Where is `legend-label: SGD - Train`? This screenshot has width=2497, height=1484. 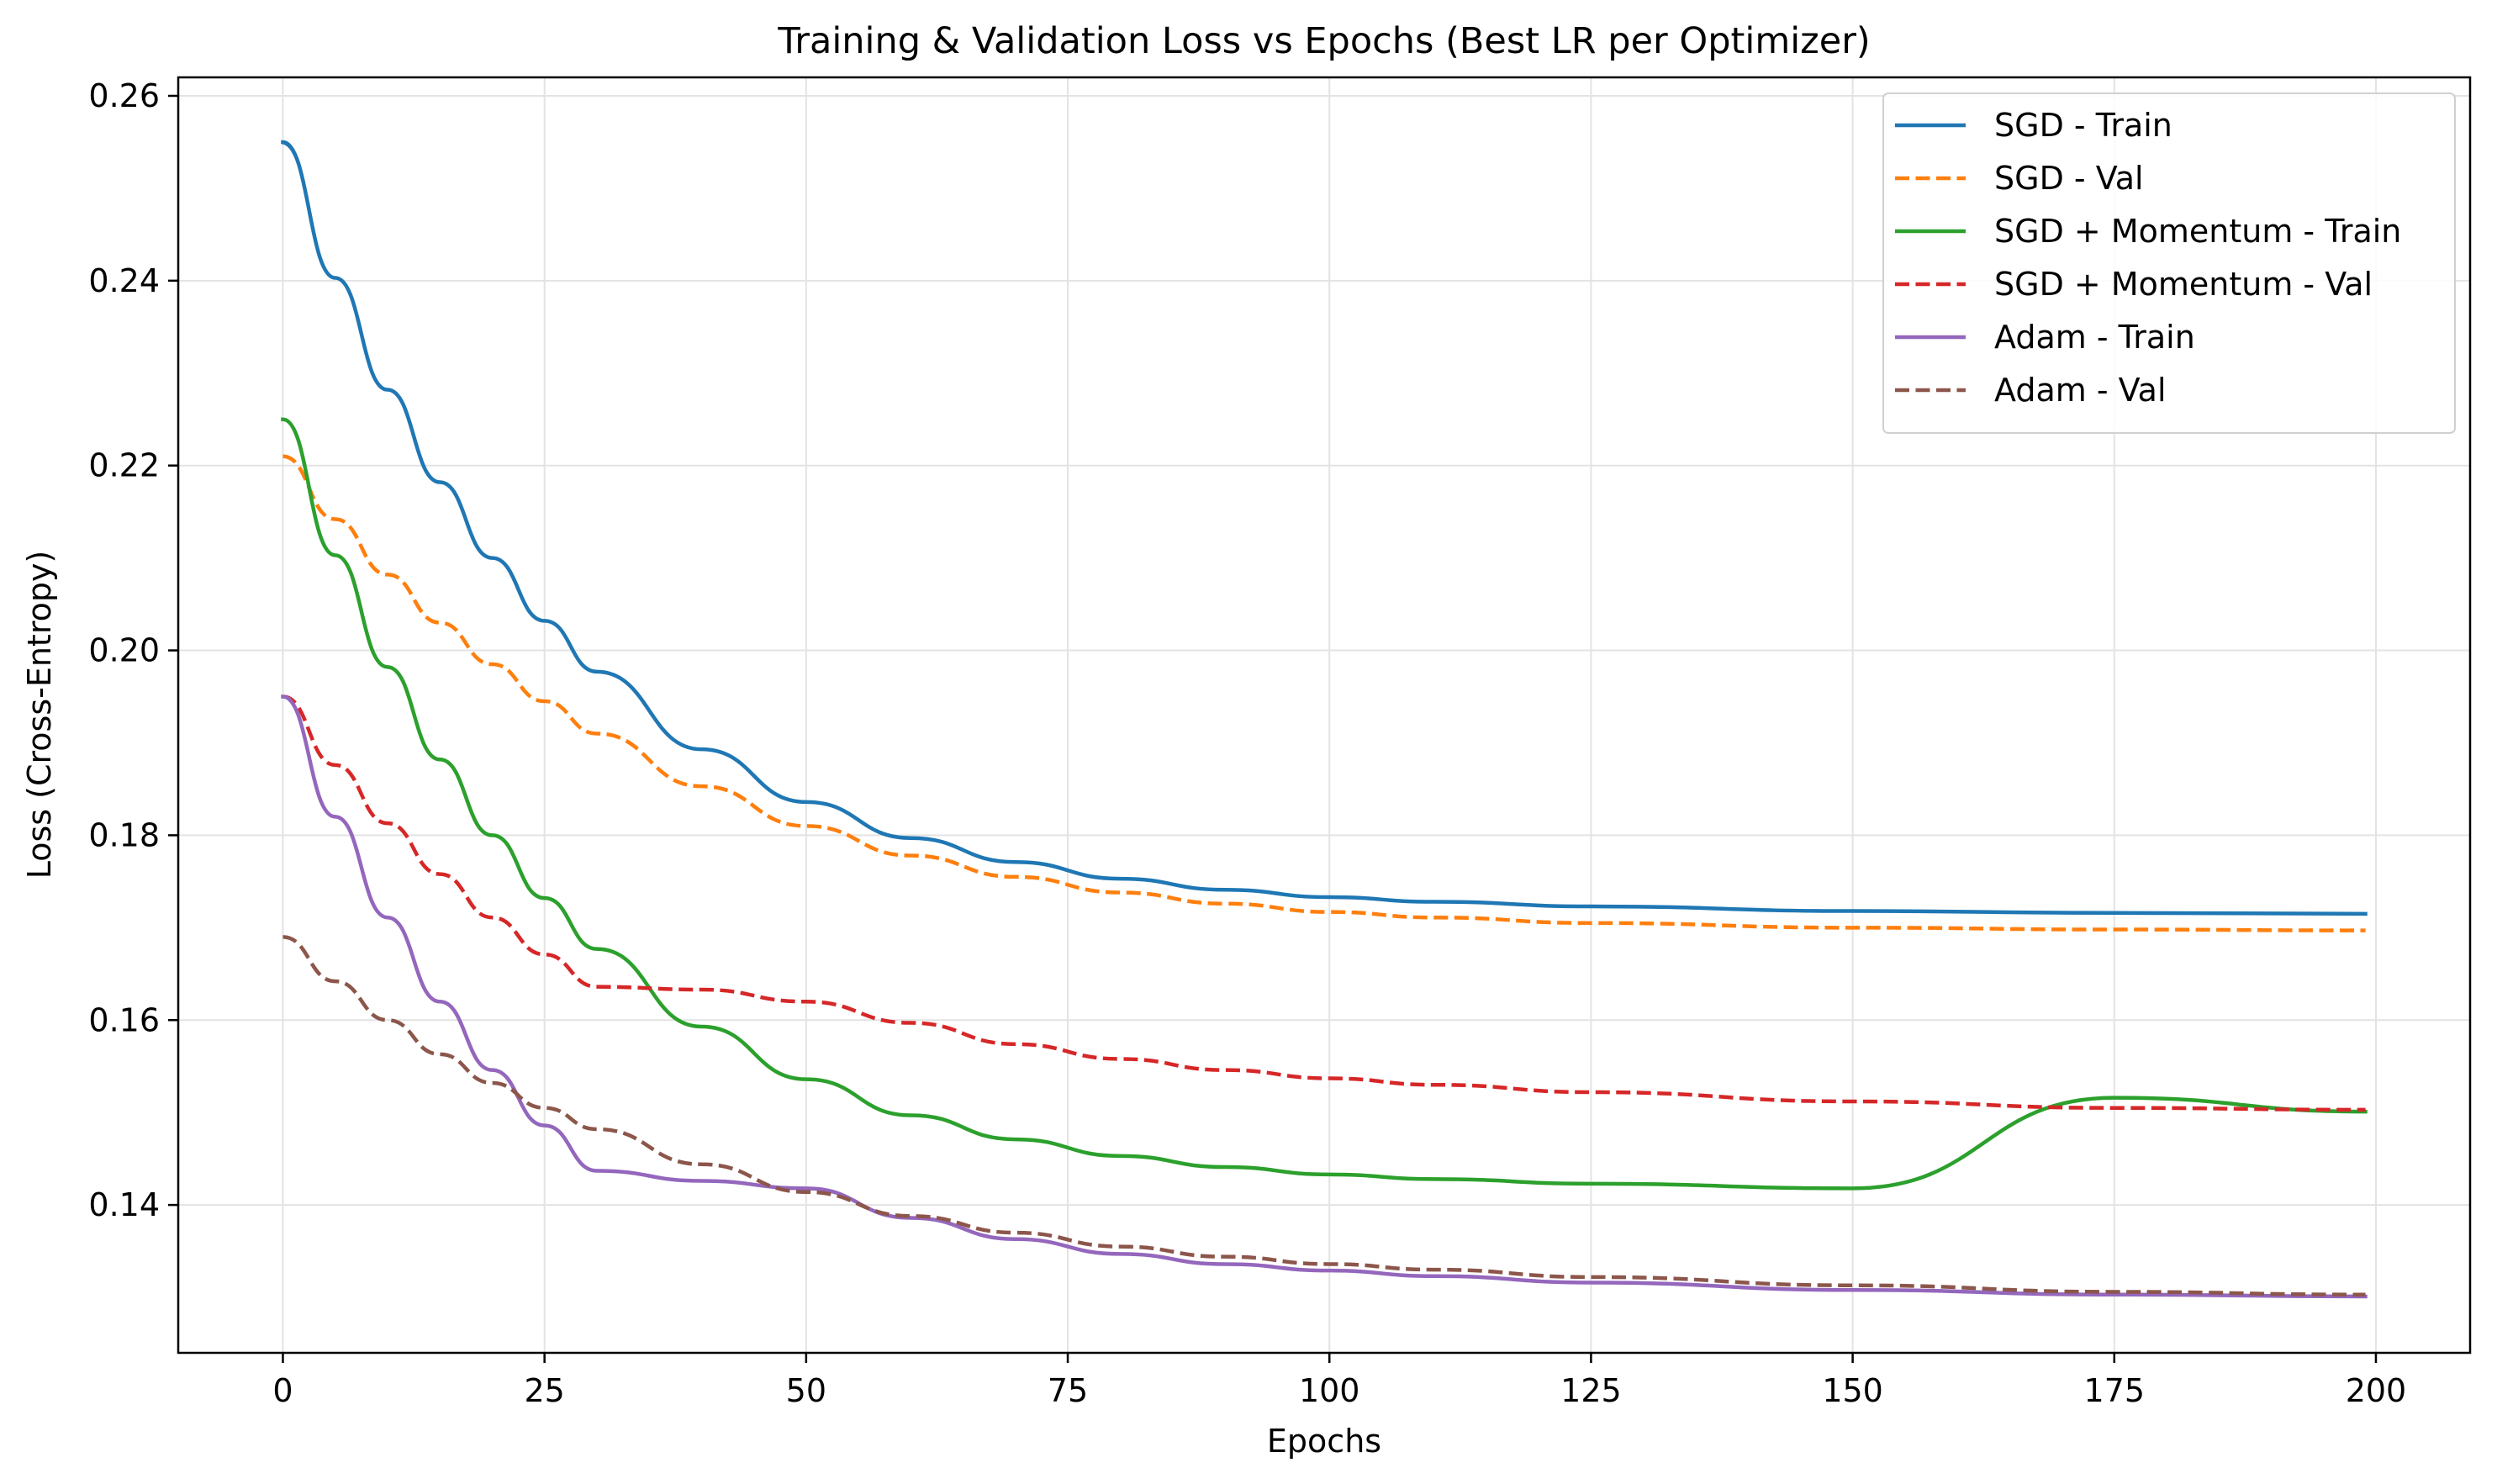 legend-label: SGD - Train is located at coordinates (2083, 126).